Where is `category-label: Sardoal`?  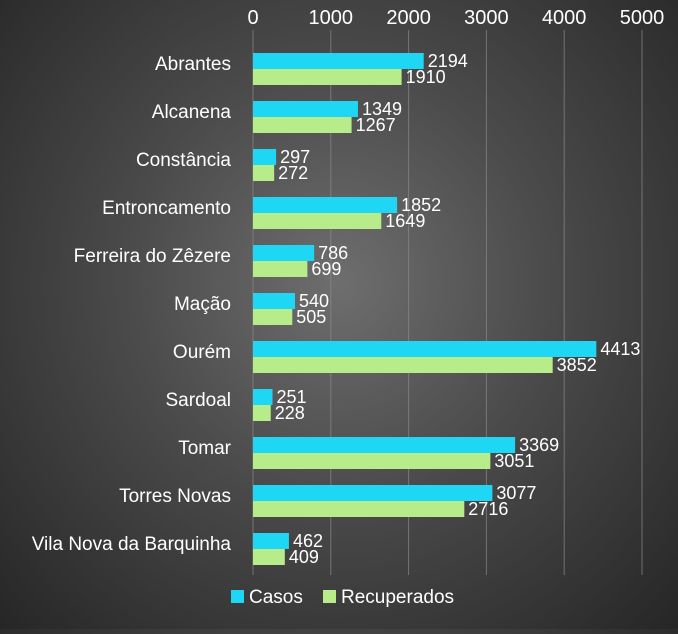 category-label: Sardoal is located at coordinates (199, 400).